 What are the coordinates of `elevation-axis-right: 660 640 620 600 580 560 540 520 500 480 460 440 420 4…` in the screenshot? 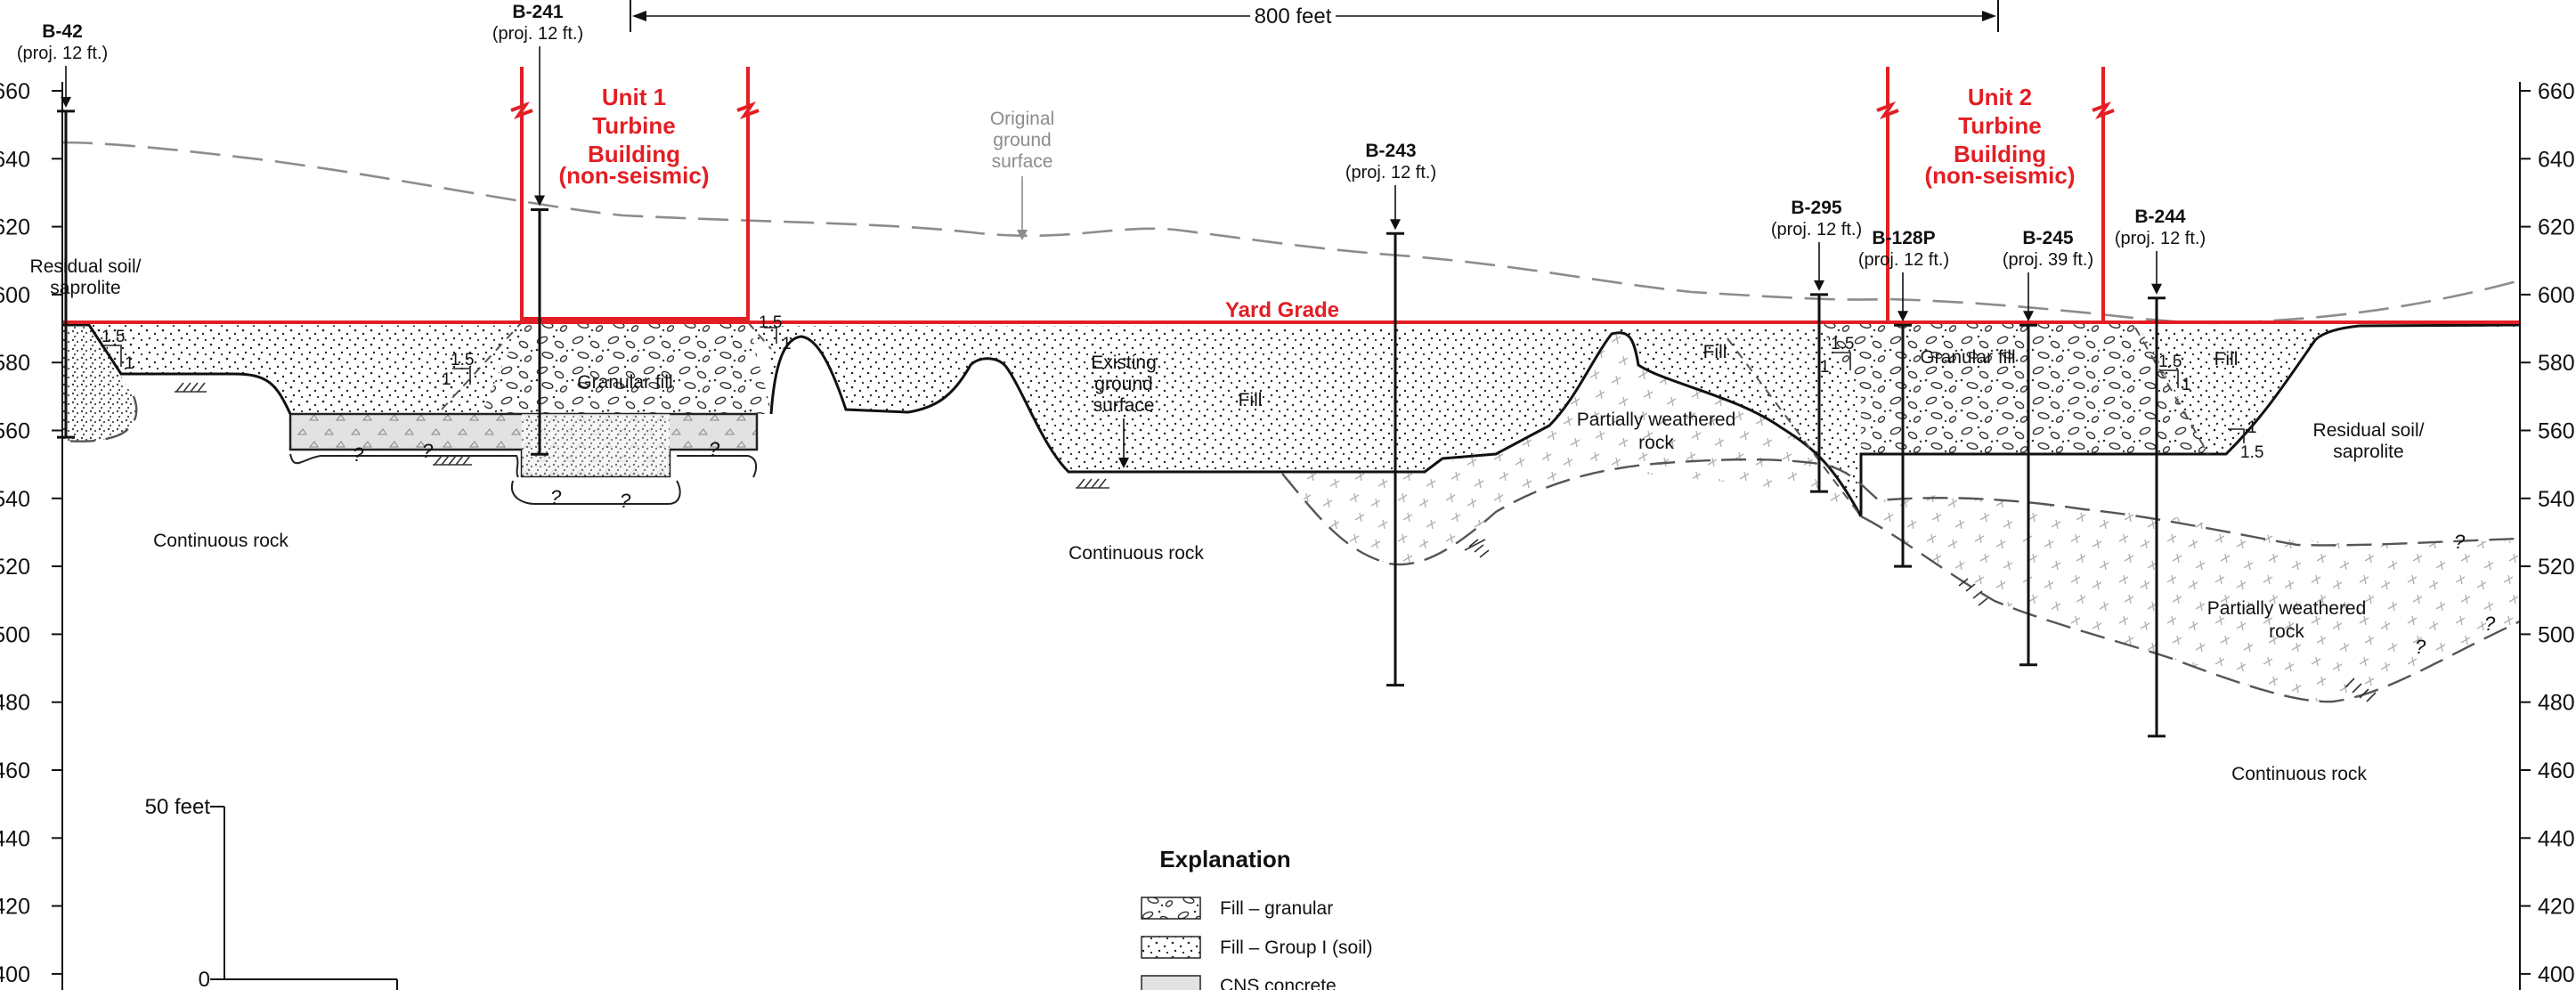 It's located at (2547, 534).